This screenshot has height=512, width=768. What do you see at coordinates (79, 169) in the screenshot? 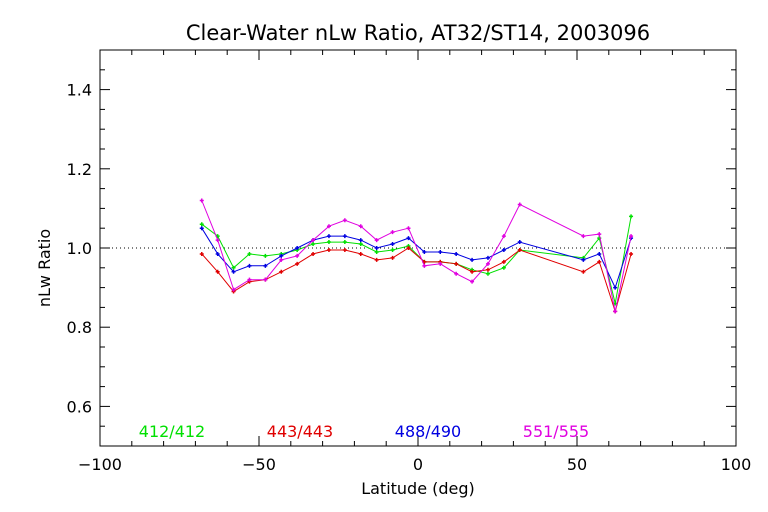
I see `y-tick-label: 1.2` at bounding box center [79, 169].